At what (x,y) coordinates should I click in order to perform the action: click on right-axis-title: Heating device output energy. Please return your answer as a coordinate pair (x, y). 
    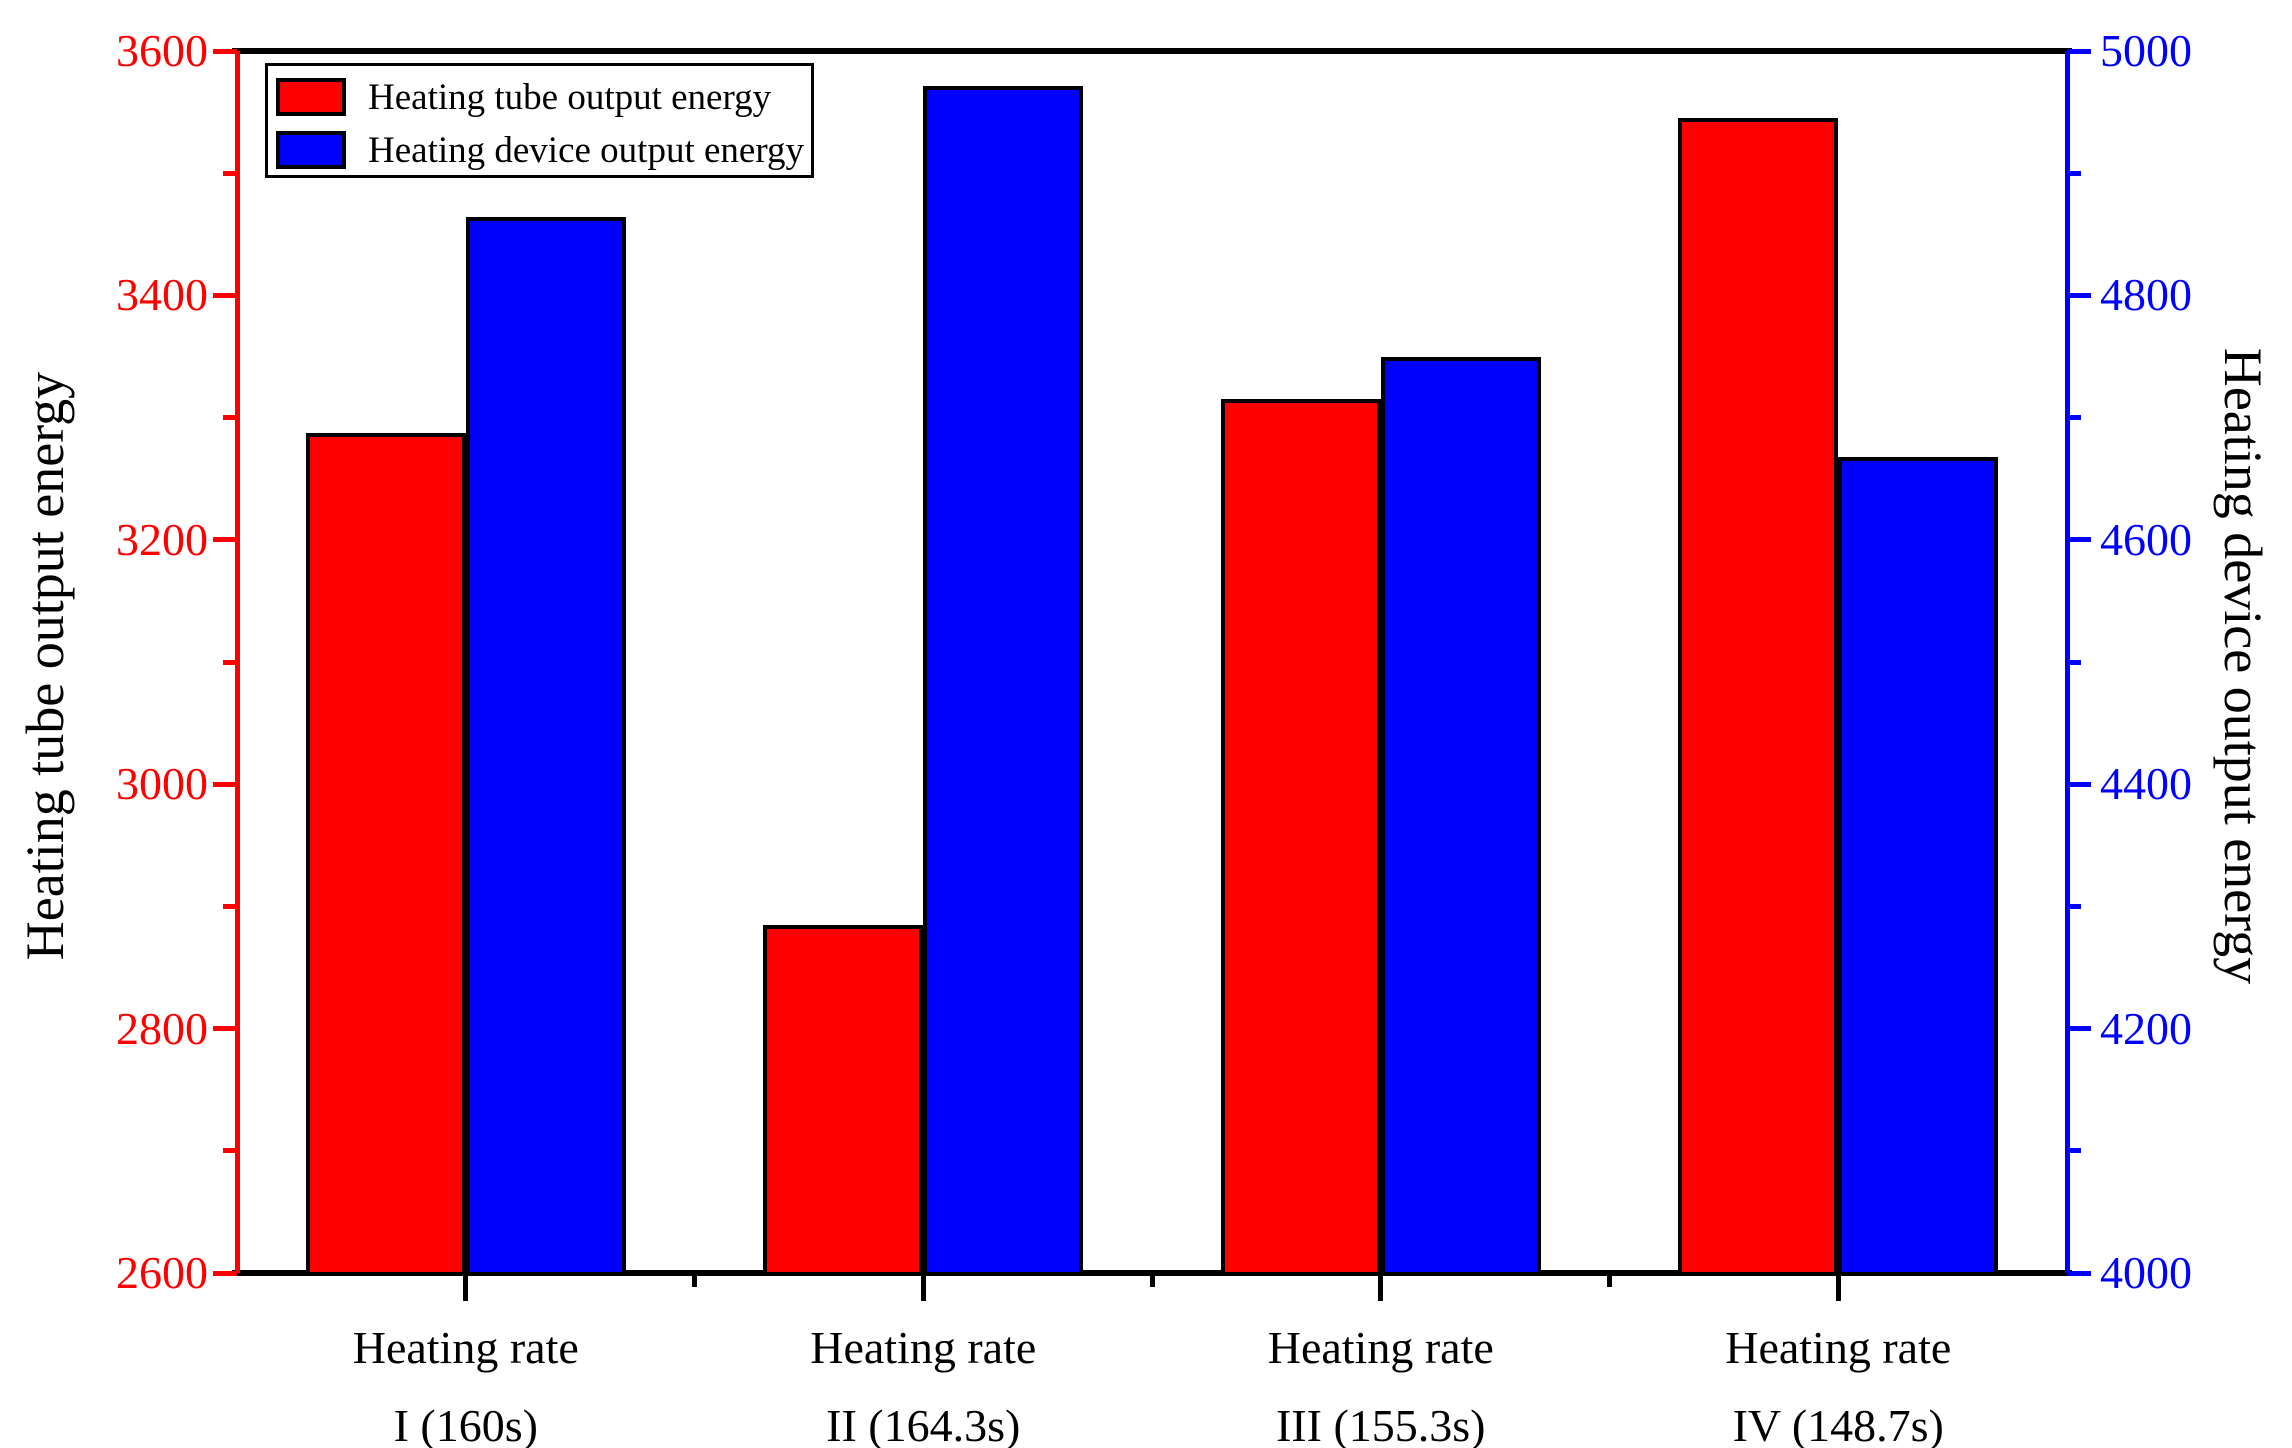
    Looking at the image, I should click on (2243, 666).